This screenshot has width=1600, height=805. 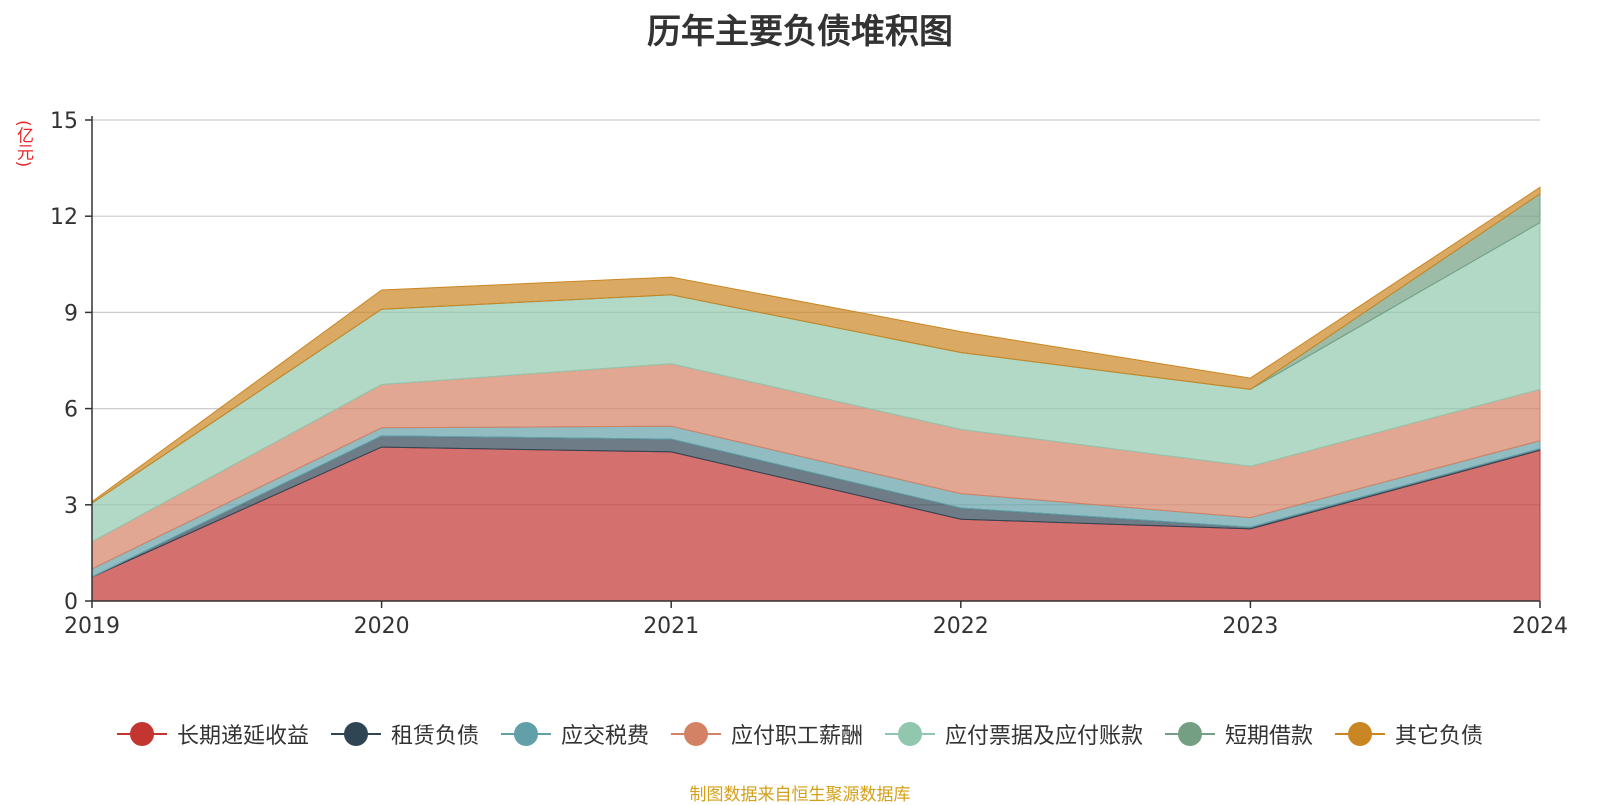 I want to click on x-tick-label: 2021, so click(x=671, y=626).